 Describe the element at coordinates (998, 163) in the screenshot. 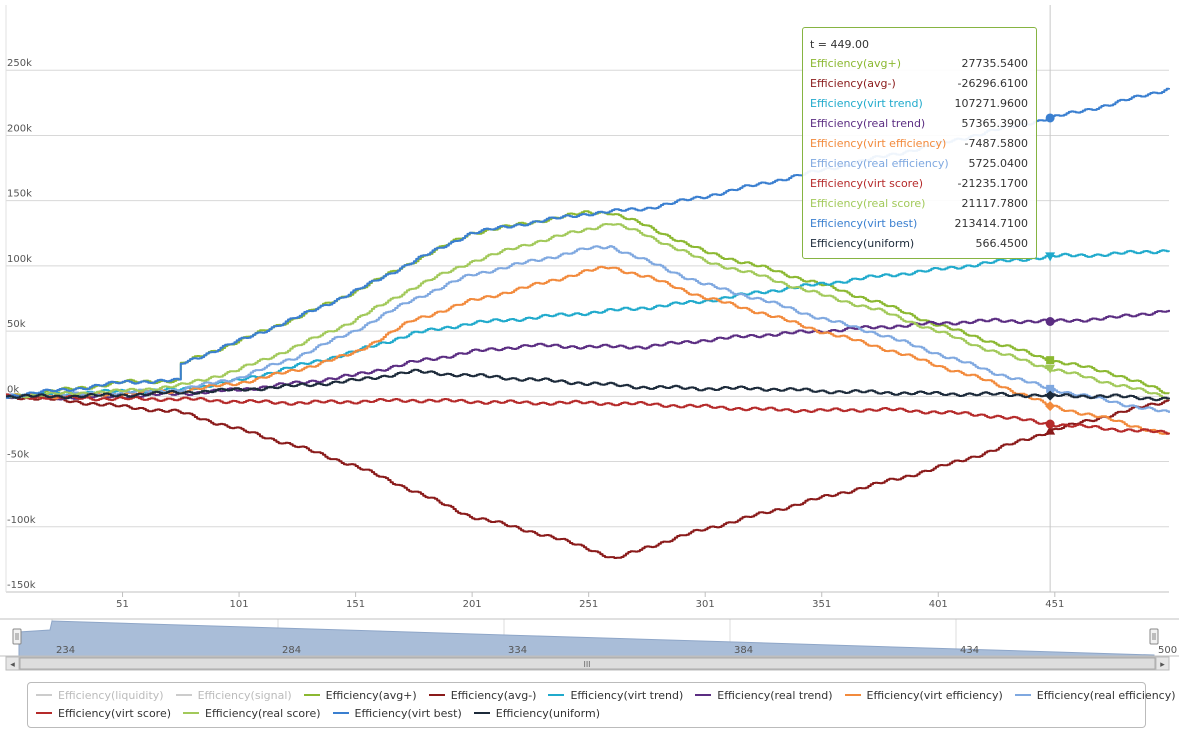

I see `tooltip-row-value: 5725.0400` at that location.